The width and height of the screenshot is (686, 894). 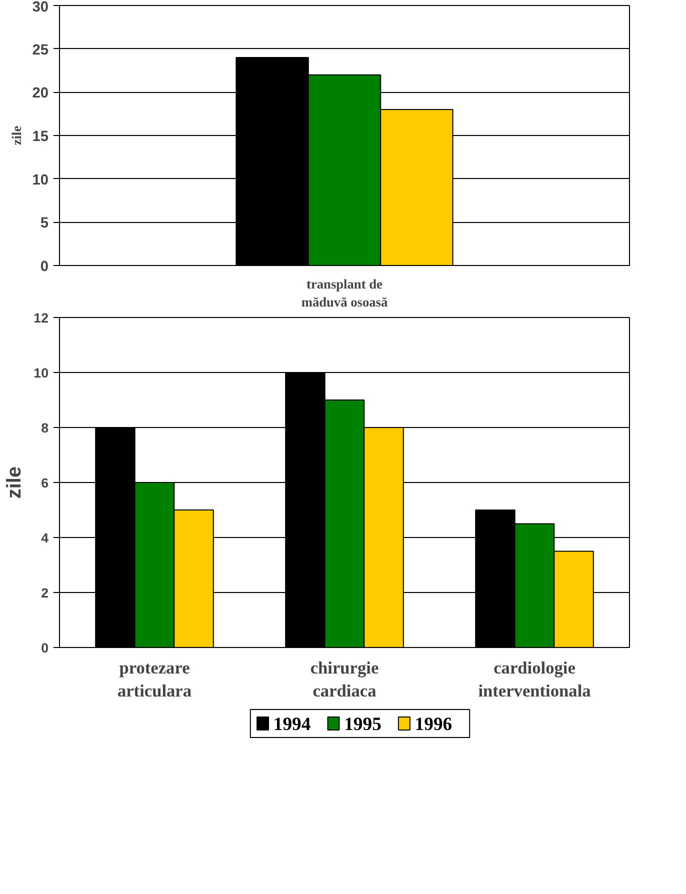 What do you see at coordinates (45, 483) in the screenshot?
I see `y-tick-label: 6` at bounding box center [45, 483].